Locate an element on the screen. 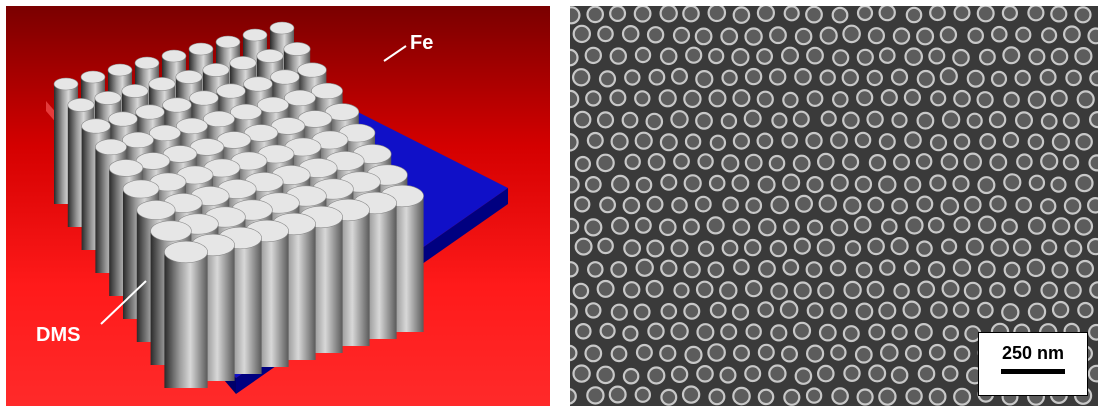 This screenshot has height=411, width=1104. pillar-body is located at coordinates (186, 320).